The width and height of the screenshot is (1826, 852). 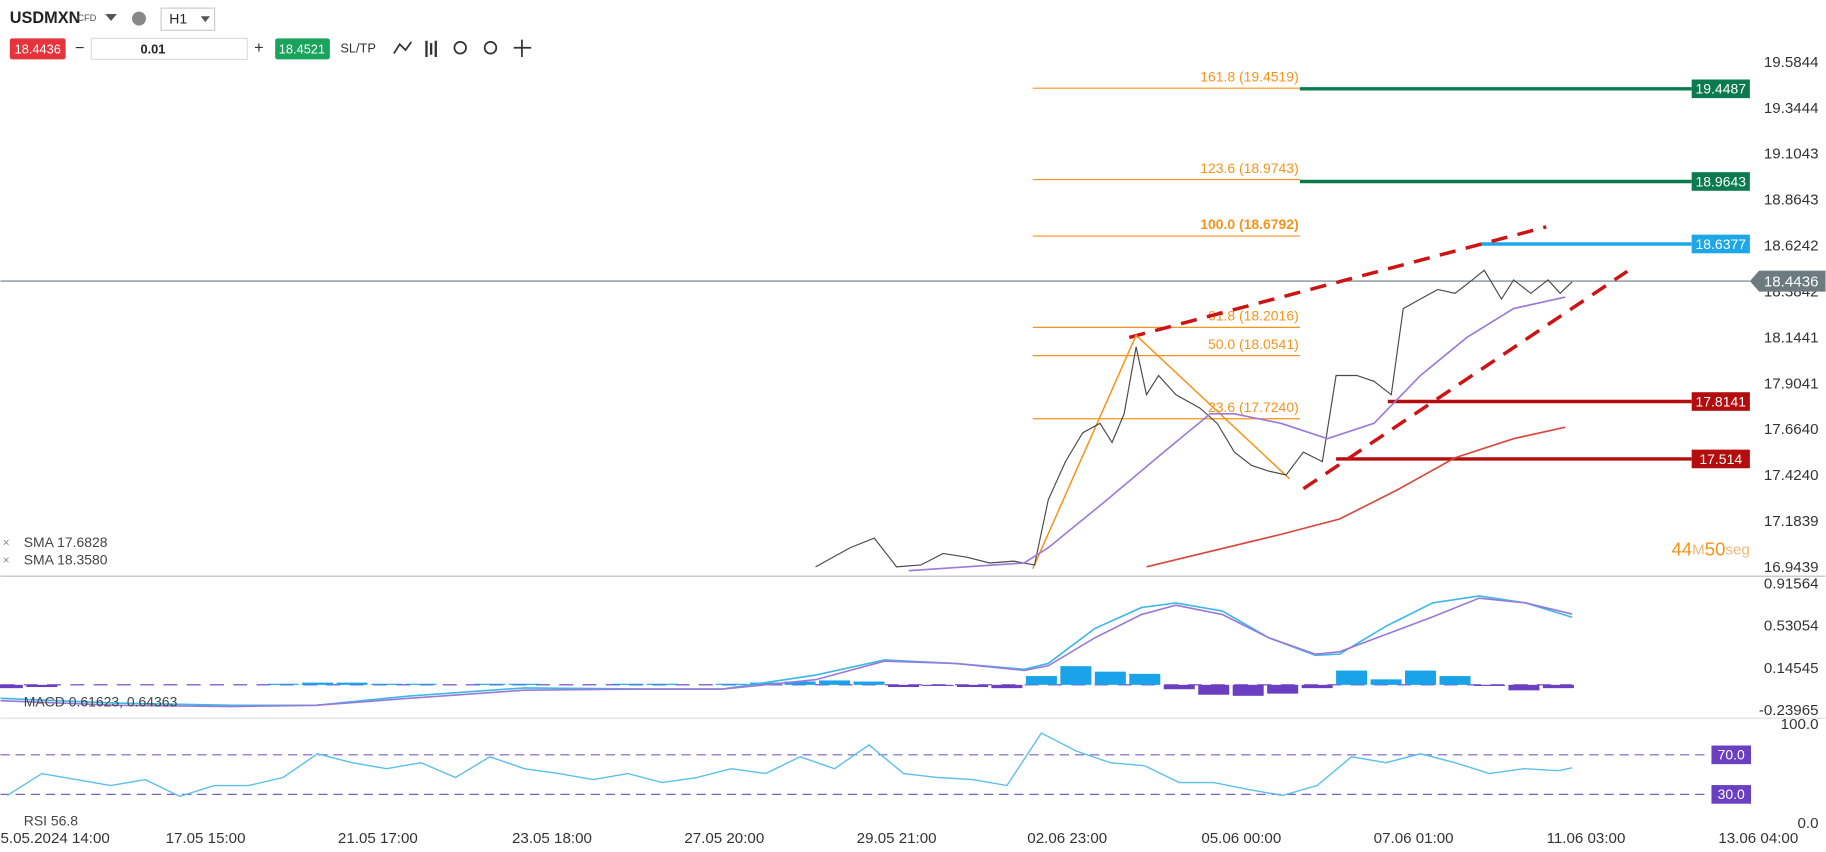 I want to click on price-level-label: 18.9643, so click(x=1721, y=181).